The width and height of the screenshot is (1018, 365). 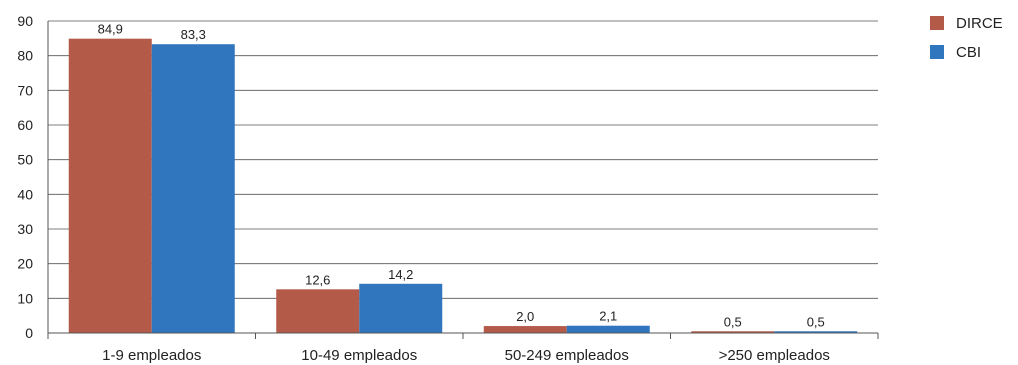 What do you see at coordinates (25, 298) in the screenshot?
I see `y-tick-label-10: 10` at bounding box center [25, 298].